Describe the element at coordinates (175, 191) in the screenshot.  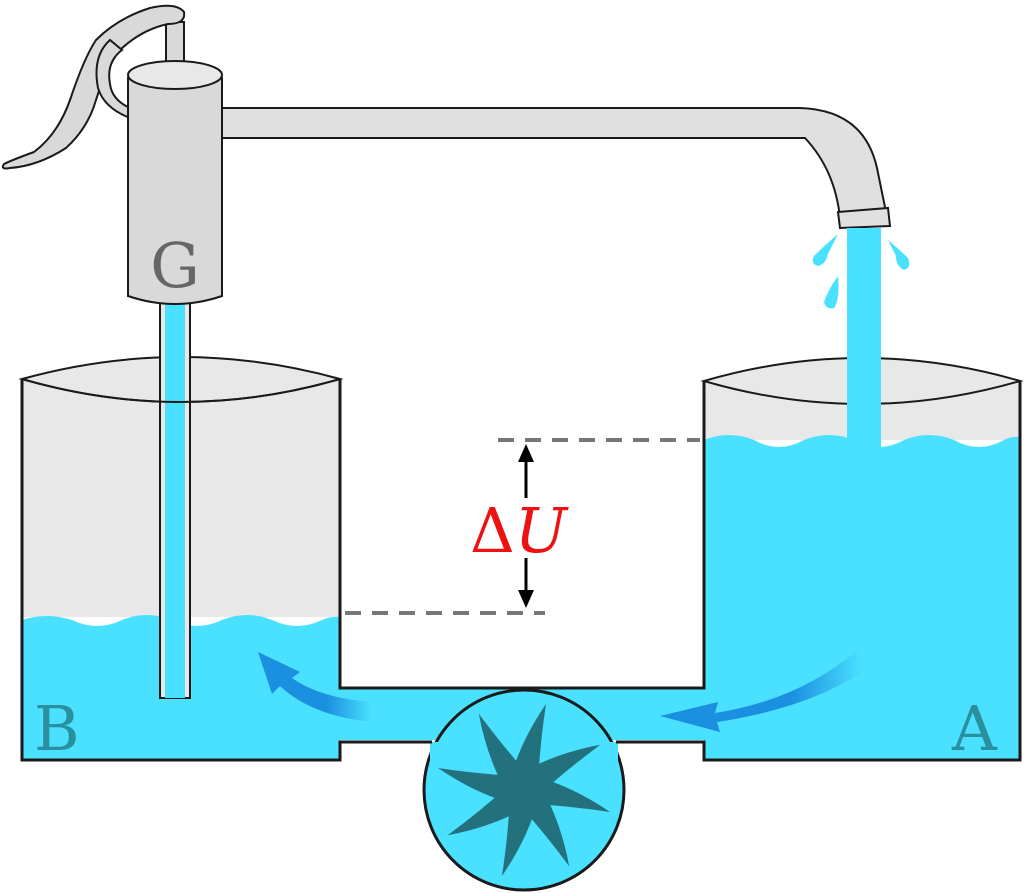
I see `pump-body` at that location.